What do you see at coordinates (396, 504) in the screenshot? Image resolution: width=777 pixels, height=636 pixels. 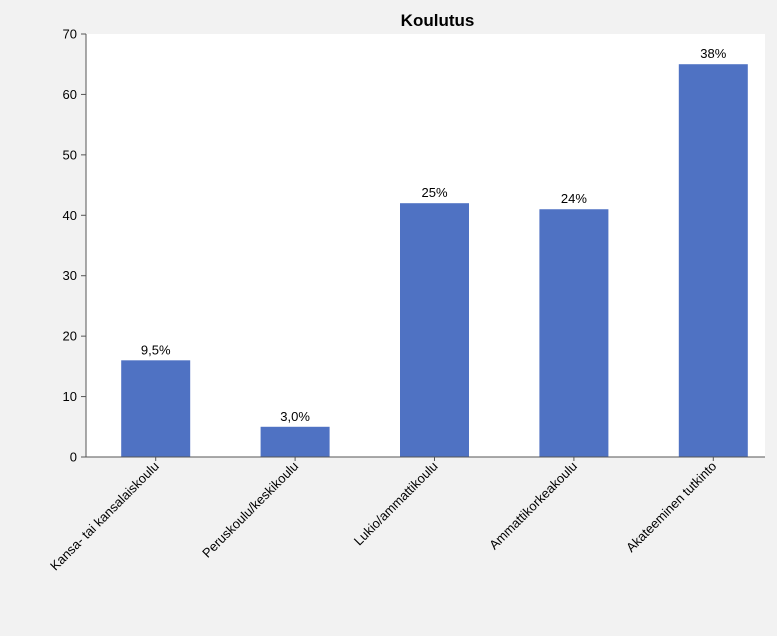 I see `x-category-label: Lukio/ammattikoulu` at bounding box center [396, 504].